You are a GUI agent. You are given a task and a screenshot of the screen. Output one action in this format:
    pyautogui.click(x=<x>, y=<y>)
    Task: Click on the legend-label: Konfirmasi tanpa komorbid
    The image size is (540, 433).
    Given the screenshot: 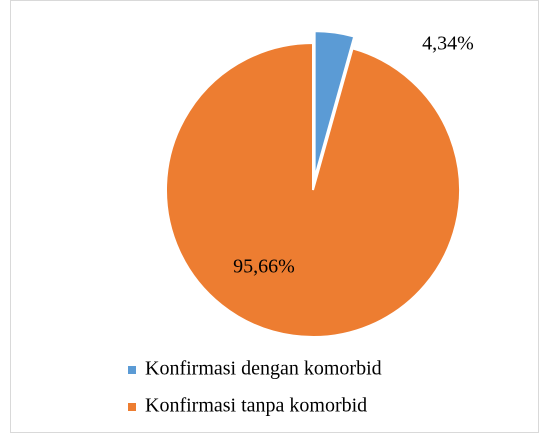 What is the action you would take?
    pyautogui.click(x=256, y=406)
    